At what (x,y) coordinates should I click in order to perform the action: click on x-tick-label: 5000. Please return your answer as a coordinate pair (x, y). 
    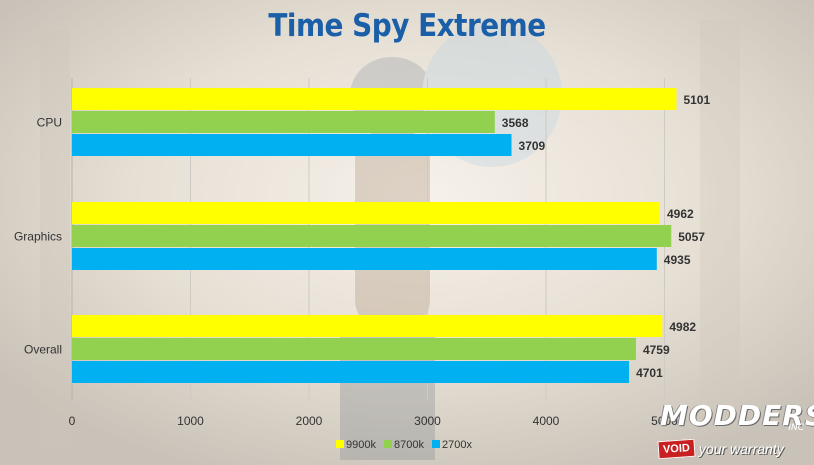
    Looking at the image, I should click on (664, 421).